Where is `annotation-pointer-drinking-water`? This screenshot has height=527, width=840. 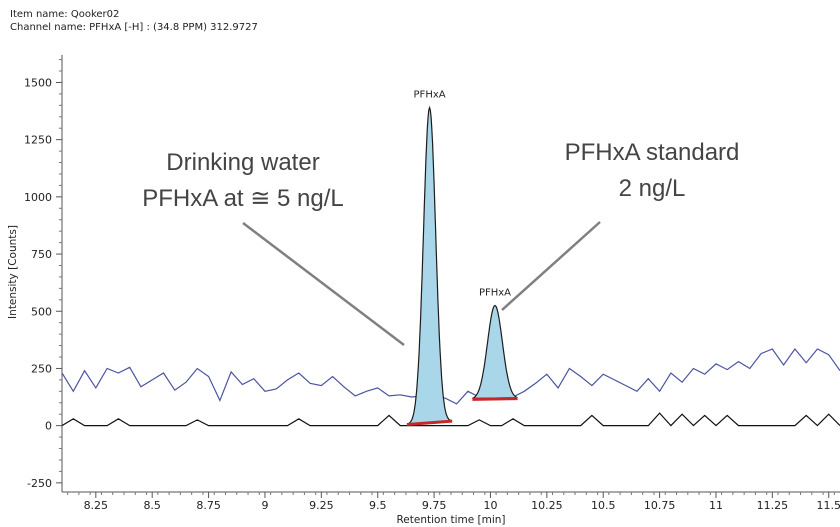 annotation-pointer-drinking-water is located at coordinates (323, 284).